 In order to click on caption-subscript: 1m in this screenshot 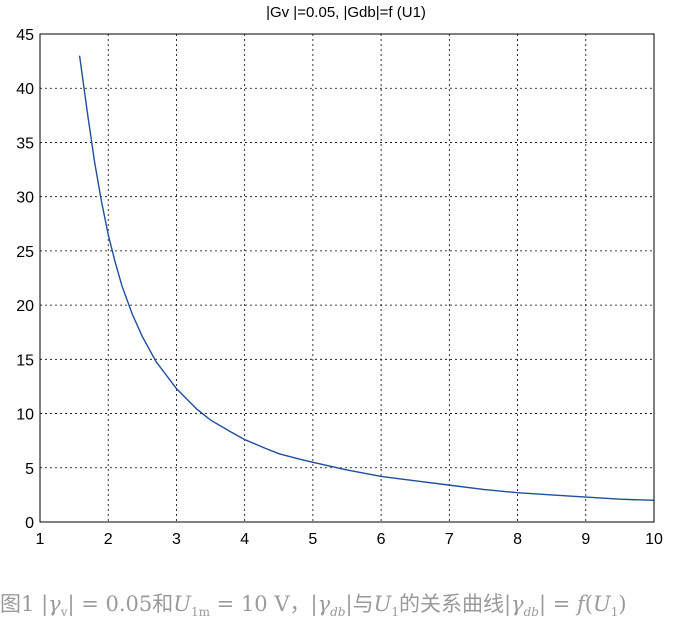, I will do `click(200, 612)`.